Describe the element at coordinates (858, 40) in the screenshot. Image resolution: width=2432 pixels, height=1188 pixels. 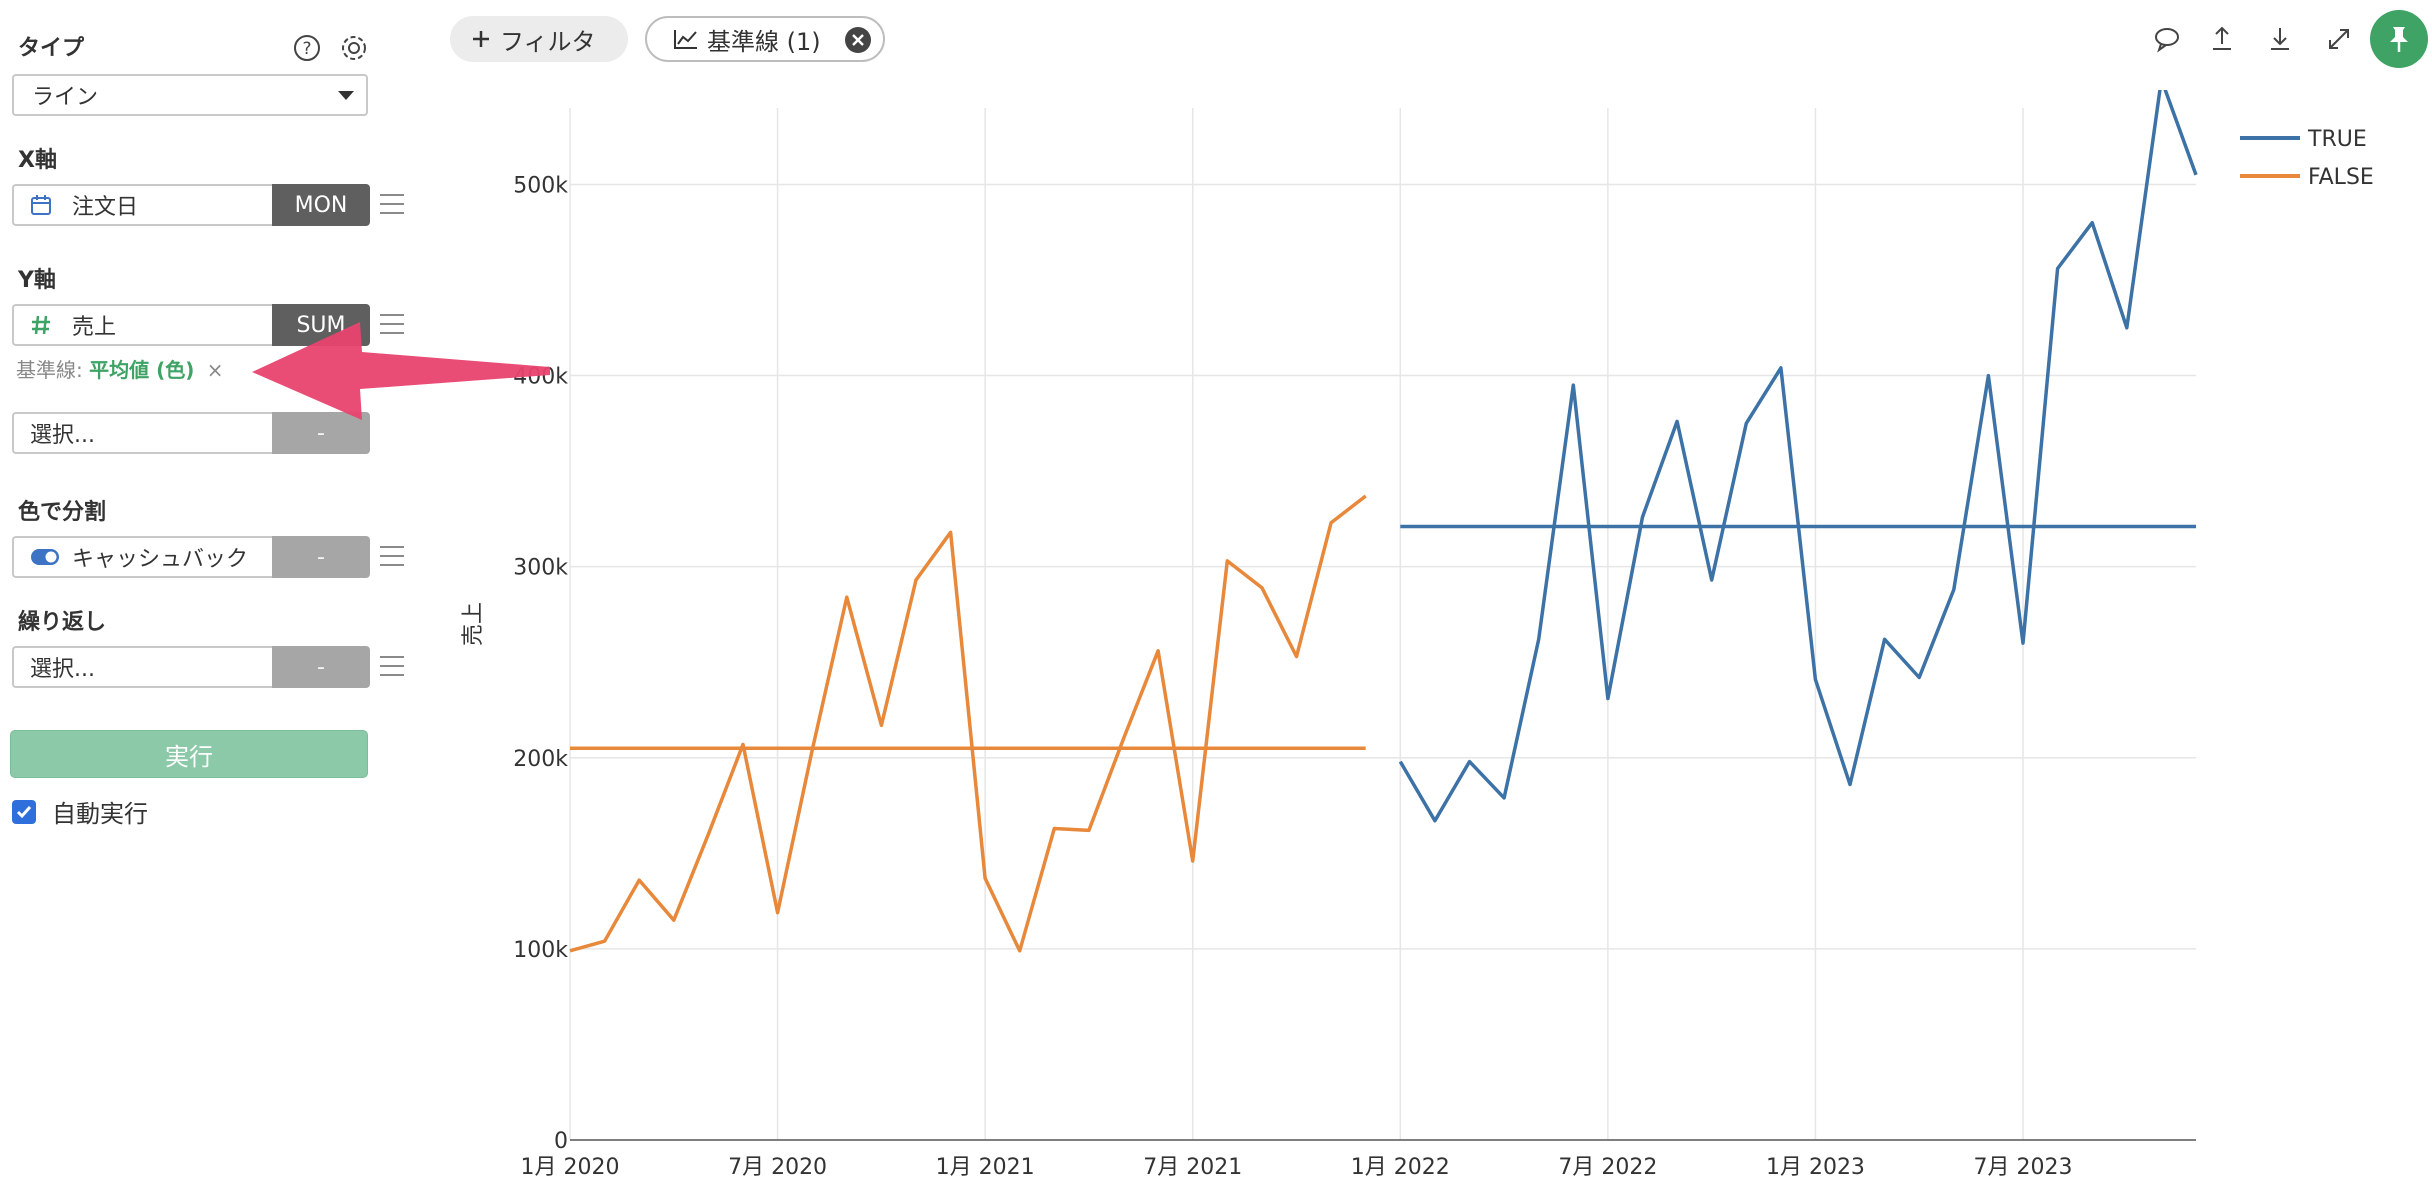
I see `close-icon` at that location.